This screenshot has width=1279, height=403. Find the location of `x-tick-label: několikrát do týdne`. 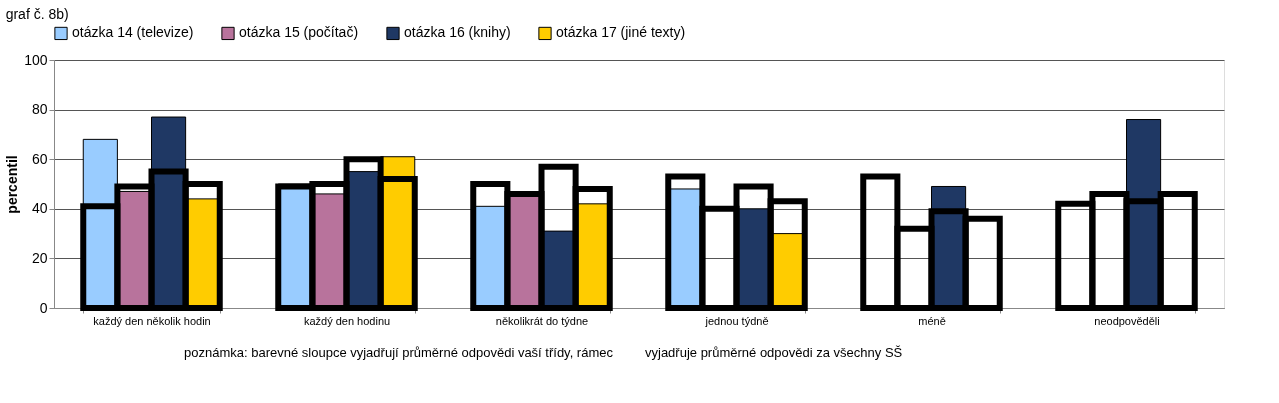

x-tick-label: několikrát do týdne is located at coordinates (542, 320).